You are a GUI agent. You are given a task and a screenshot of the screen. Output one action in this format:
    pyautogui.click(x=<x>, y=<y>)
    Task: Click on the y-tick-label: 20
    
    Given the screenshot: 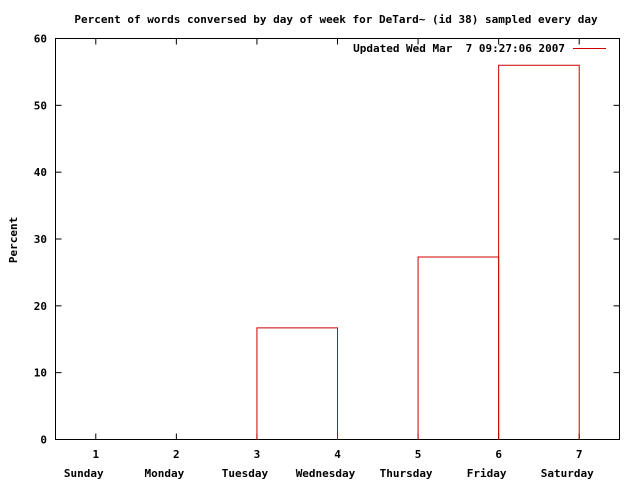 What is the action you would take?
    pyautogui.click(x=40, y=306)
    